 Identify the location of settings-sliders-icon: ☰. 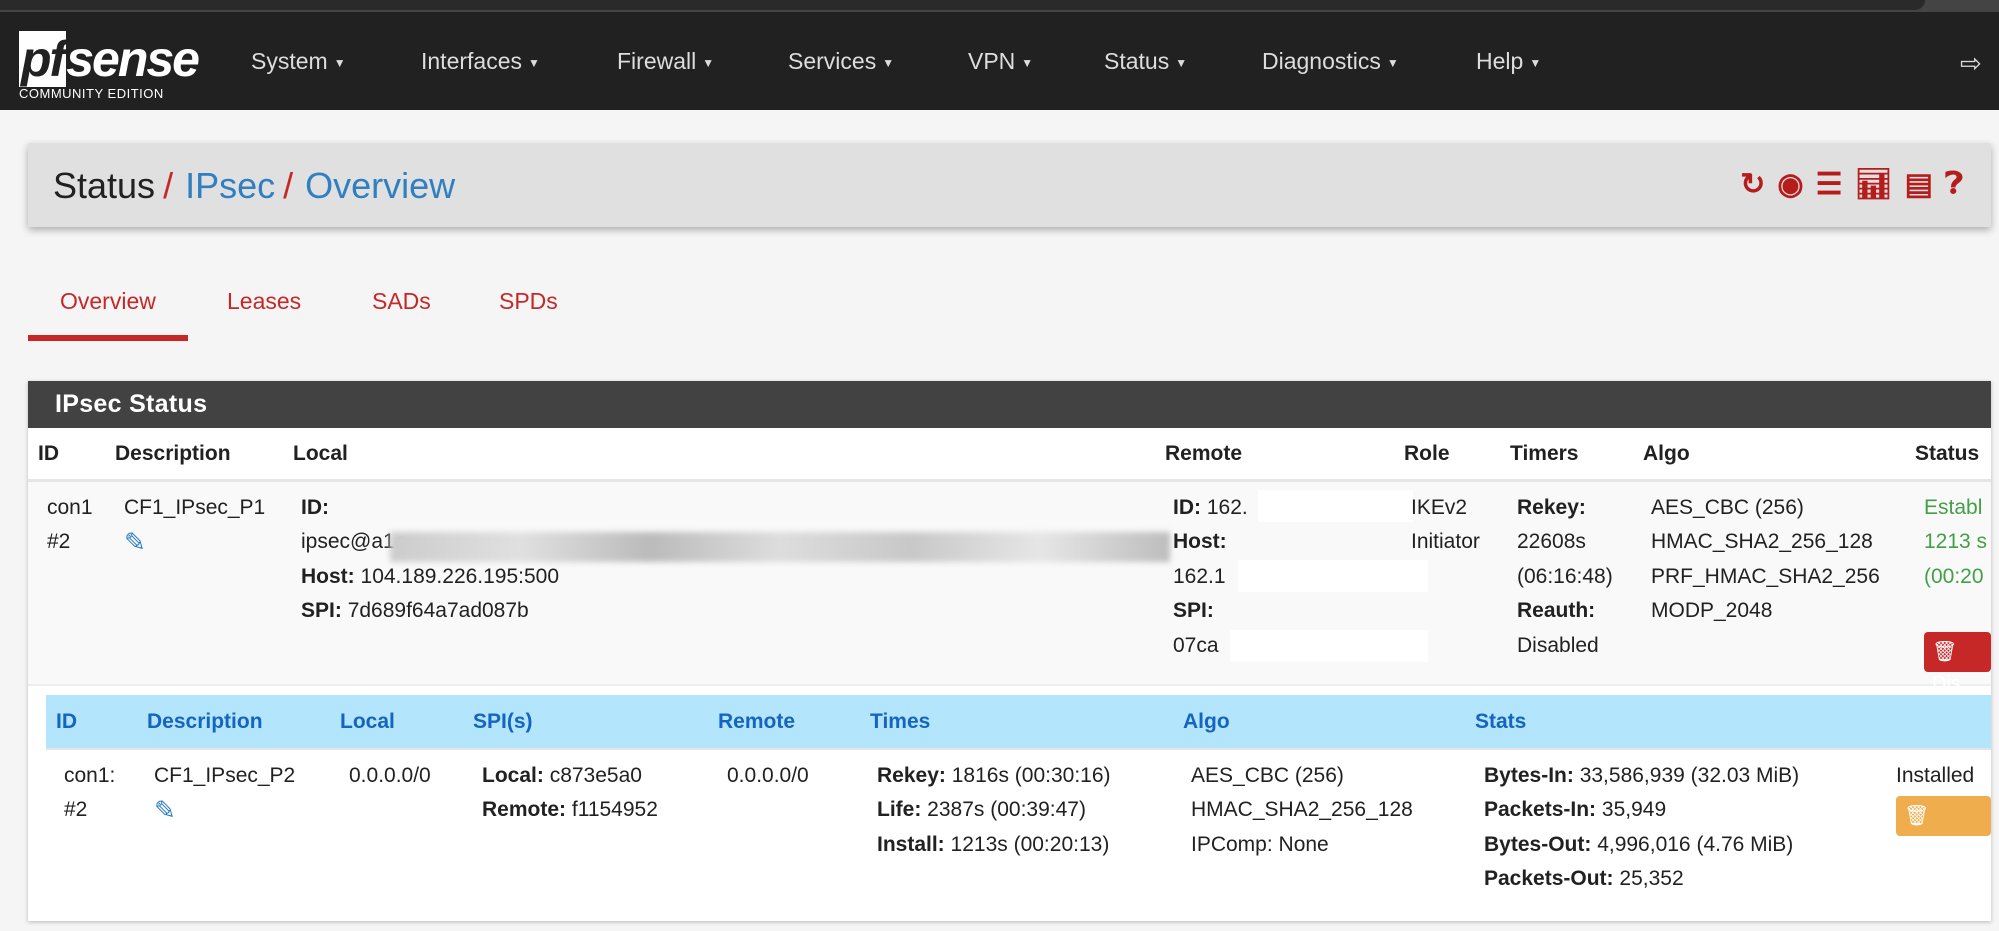
(1829, 184).